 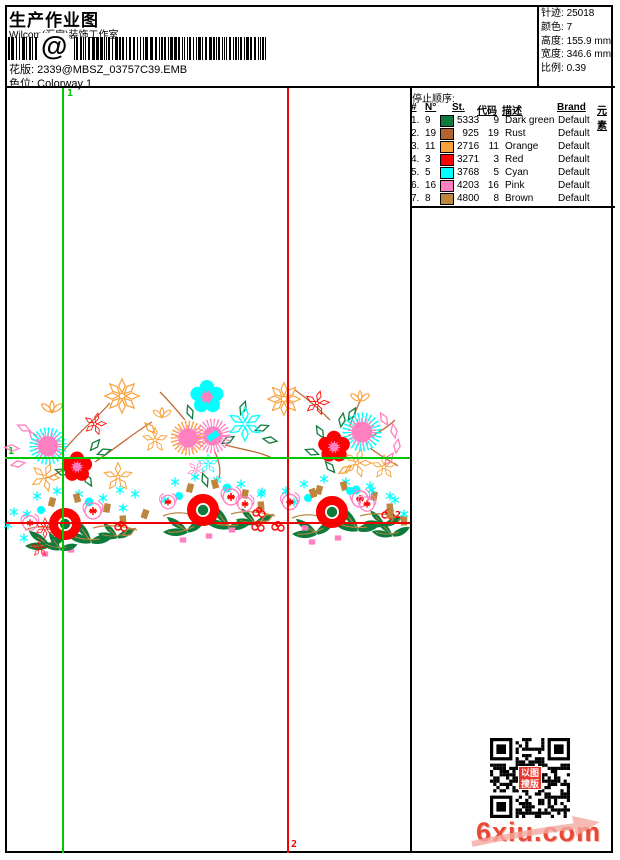 What do you see at coordinates (415, 159) in the screenshot?
I see `thread-seq: 4.` at bounding box center [415, 159].